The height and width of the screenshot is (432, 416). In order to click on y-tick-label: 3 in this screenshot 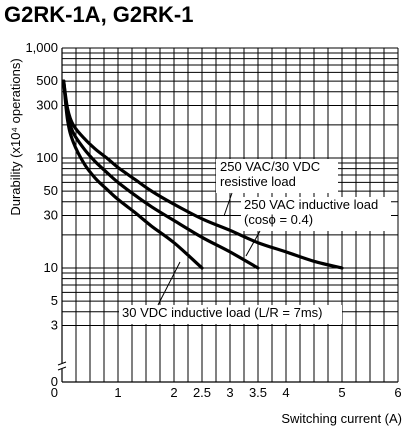, I will do `click(54, 325)`.